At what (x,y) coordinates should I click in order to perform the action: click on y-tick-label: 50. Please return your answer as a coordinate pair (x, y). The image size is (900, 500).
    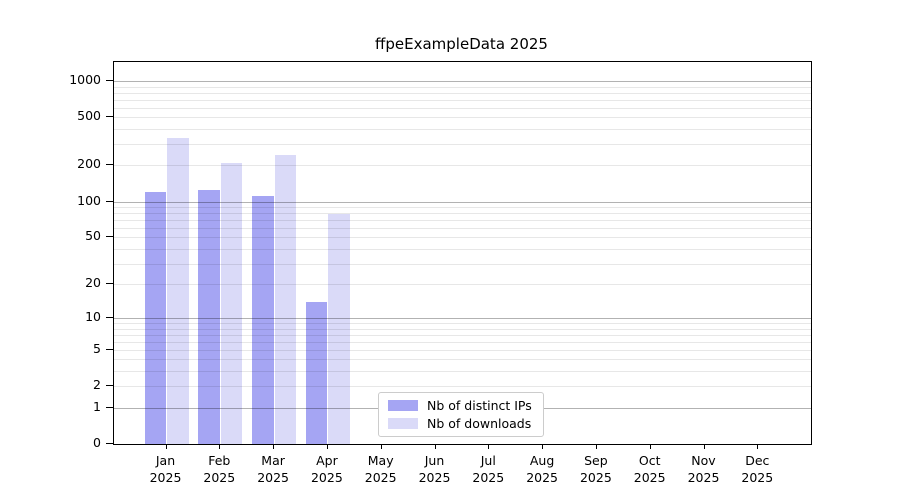
    Looking at the image, I should click on (93, 236).